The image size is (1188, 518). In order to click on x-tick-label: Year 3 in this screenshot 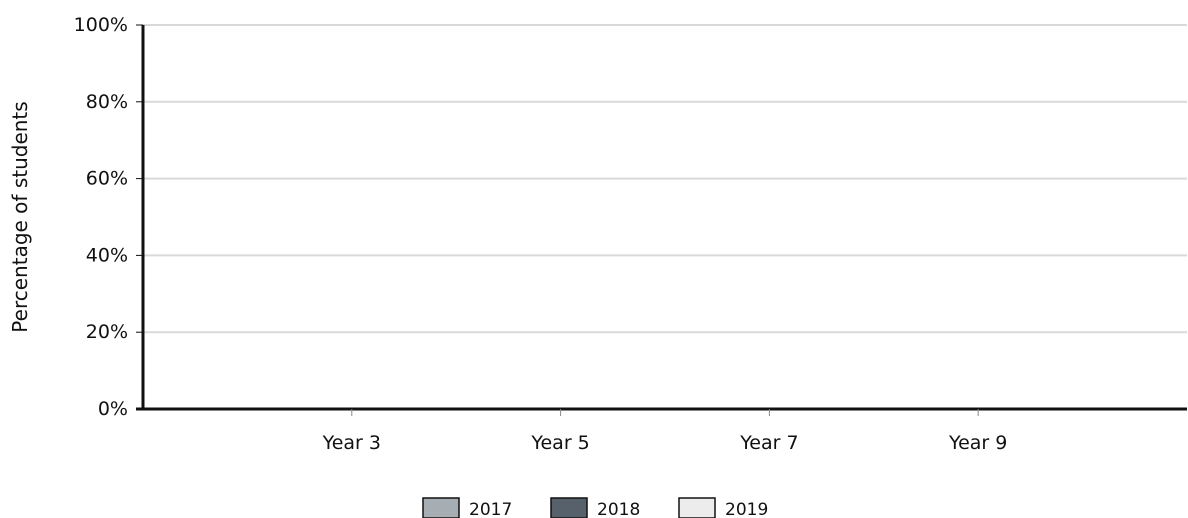, I will do `click(351, 443)`.